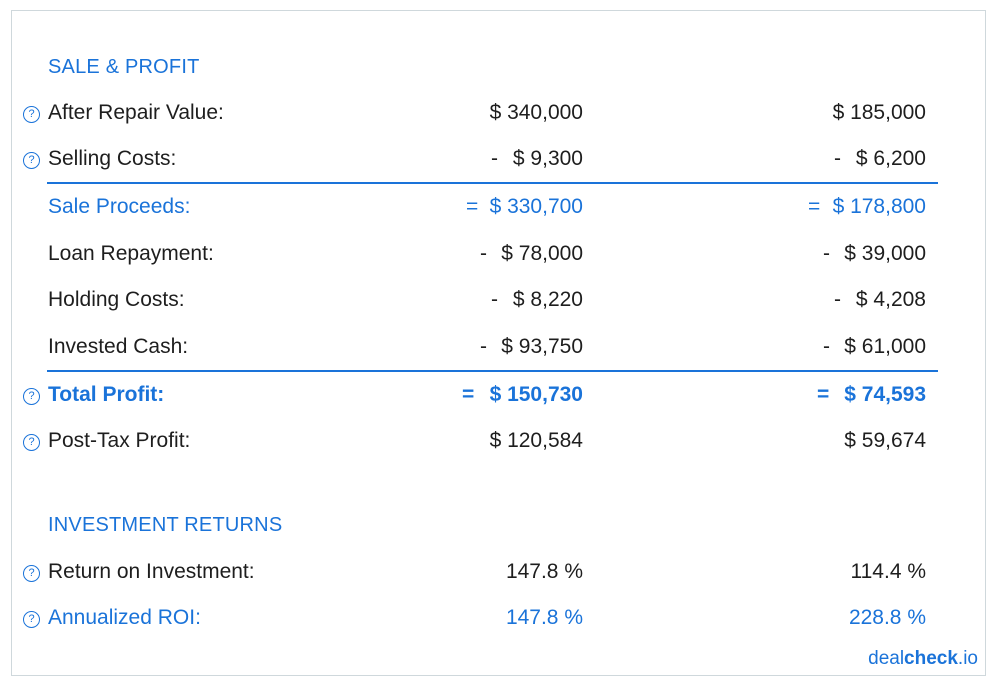 Image resolution: width=1000 pixels, height=691 pixels. Describe the element at coordinates (879, 112) in the screenshot. I see `value-col2: $ 185,000` at that location.